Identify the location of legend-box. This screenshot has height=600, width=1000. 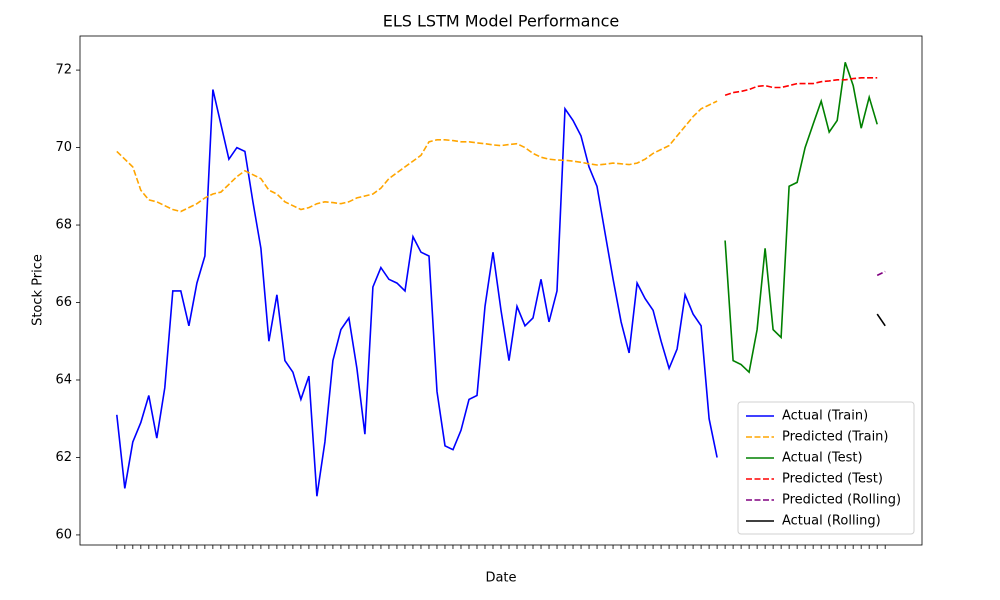
(826, 468).